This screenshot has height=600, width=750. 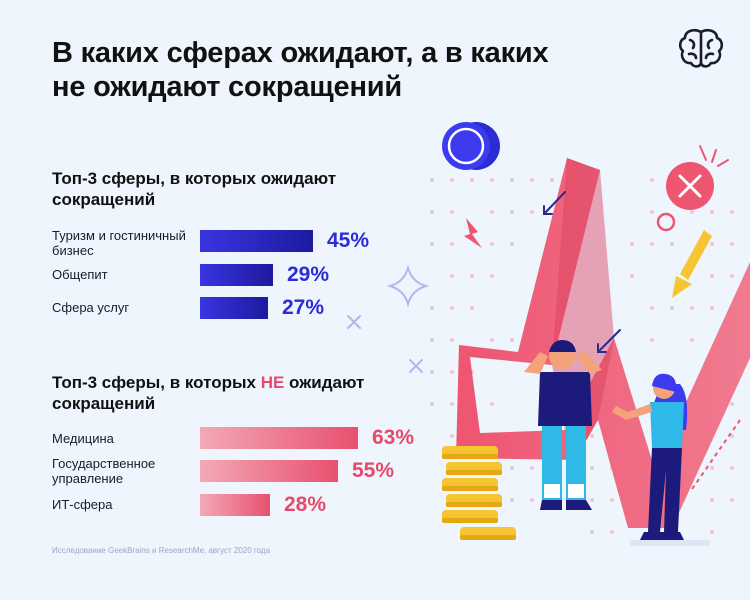 What do you see at coordinates (305, 504) in the screenshot?
I see `value-label: 28%` at bounding box center [305, 504].